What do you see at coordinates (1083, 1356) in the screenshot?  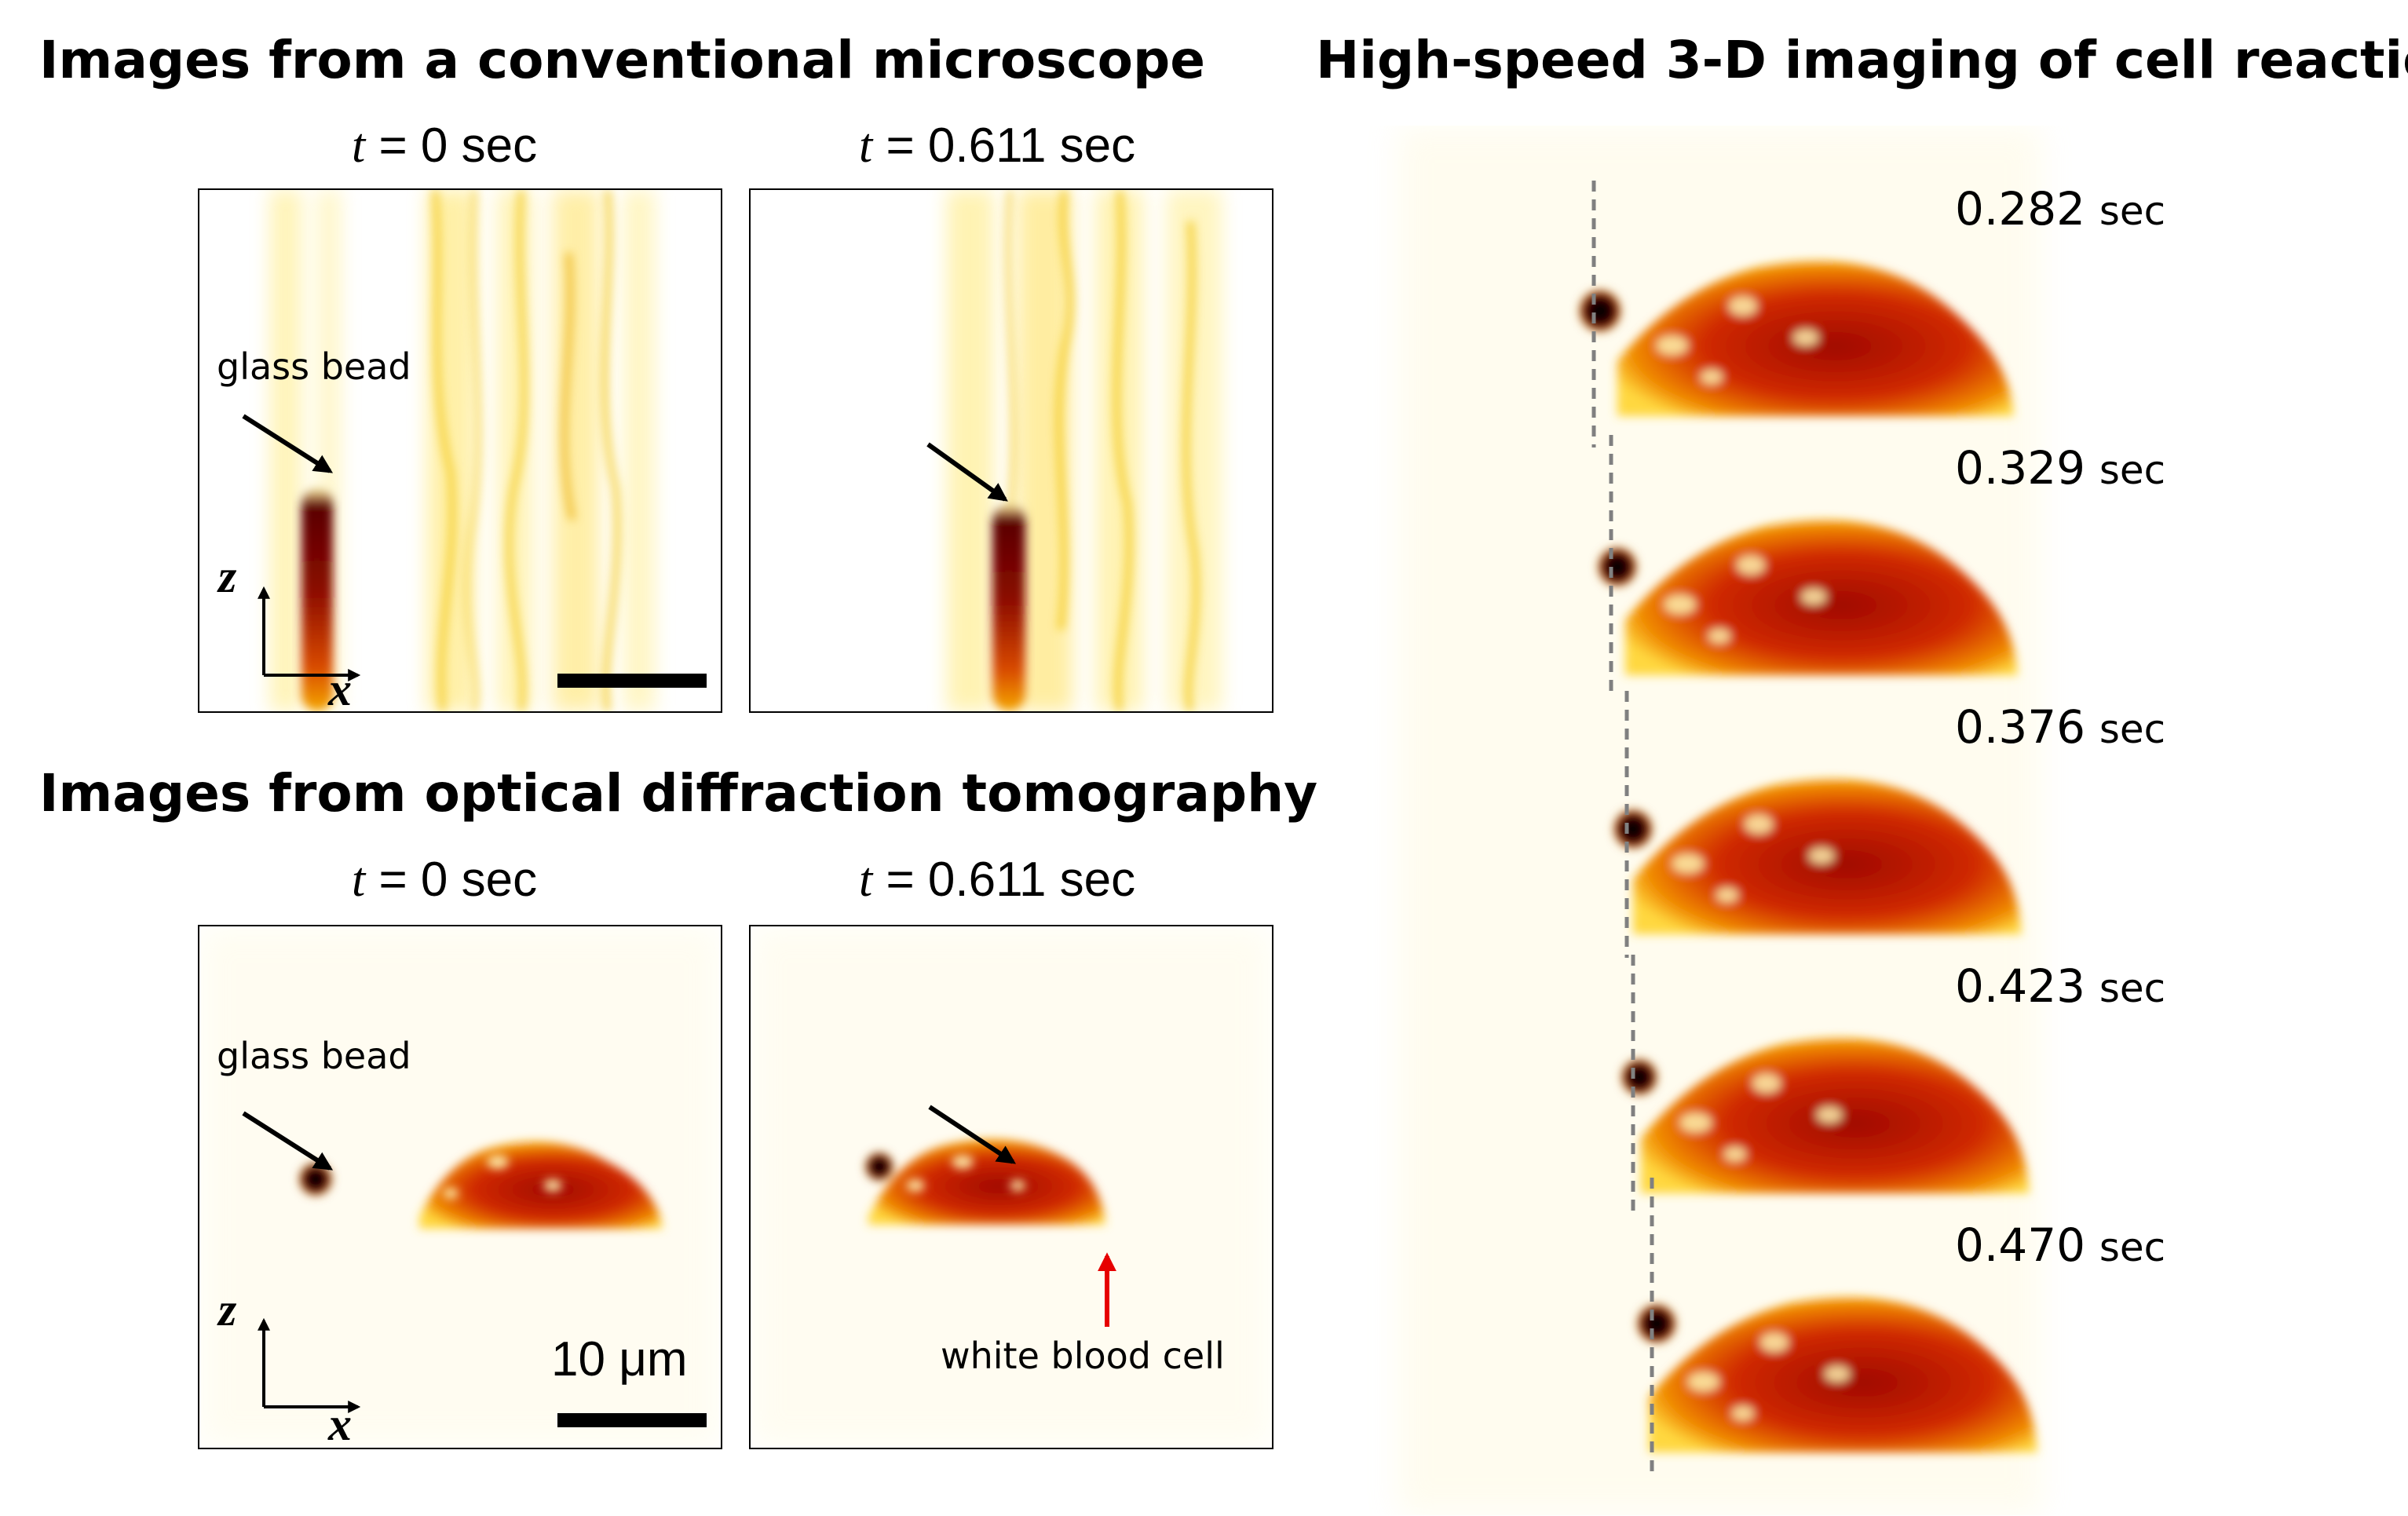 I see `odt-cell-label: white blood cell` at bounding box center [1083, 1356].